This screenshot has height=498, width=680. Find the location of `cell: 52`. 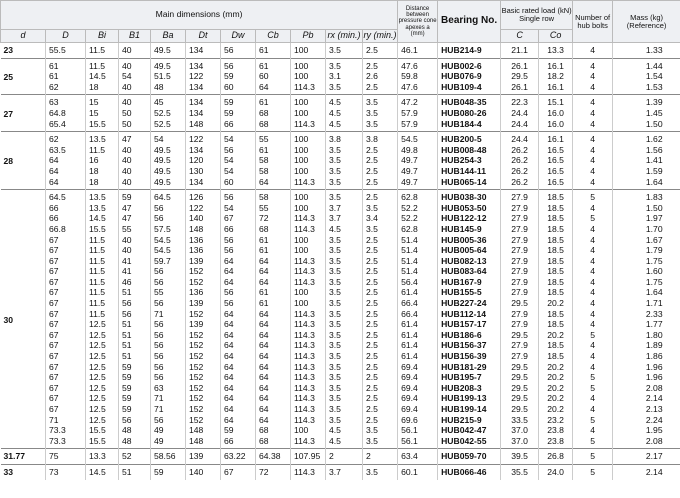

cell: 52 is located at coordinates (134, 456).